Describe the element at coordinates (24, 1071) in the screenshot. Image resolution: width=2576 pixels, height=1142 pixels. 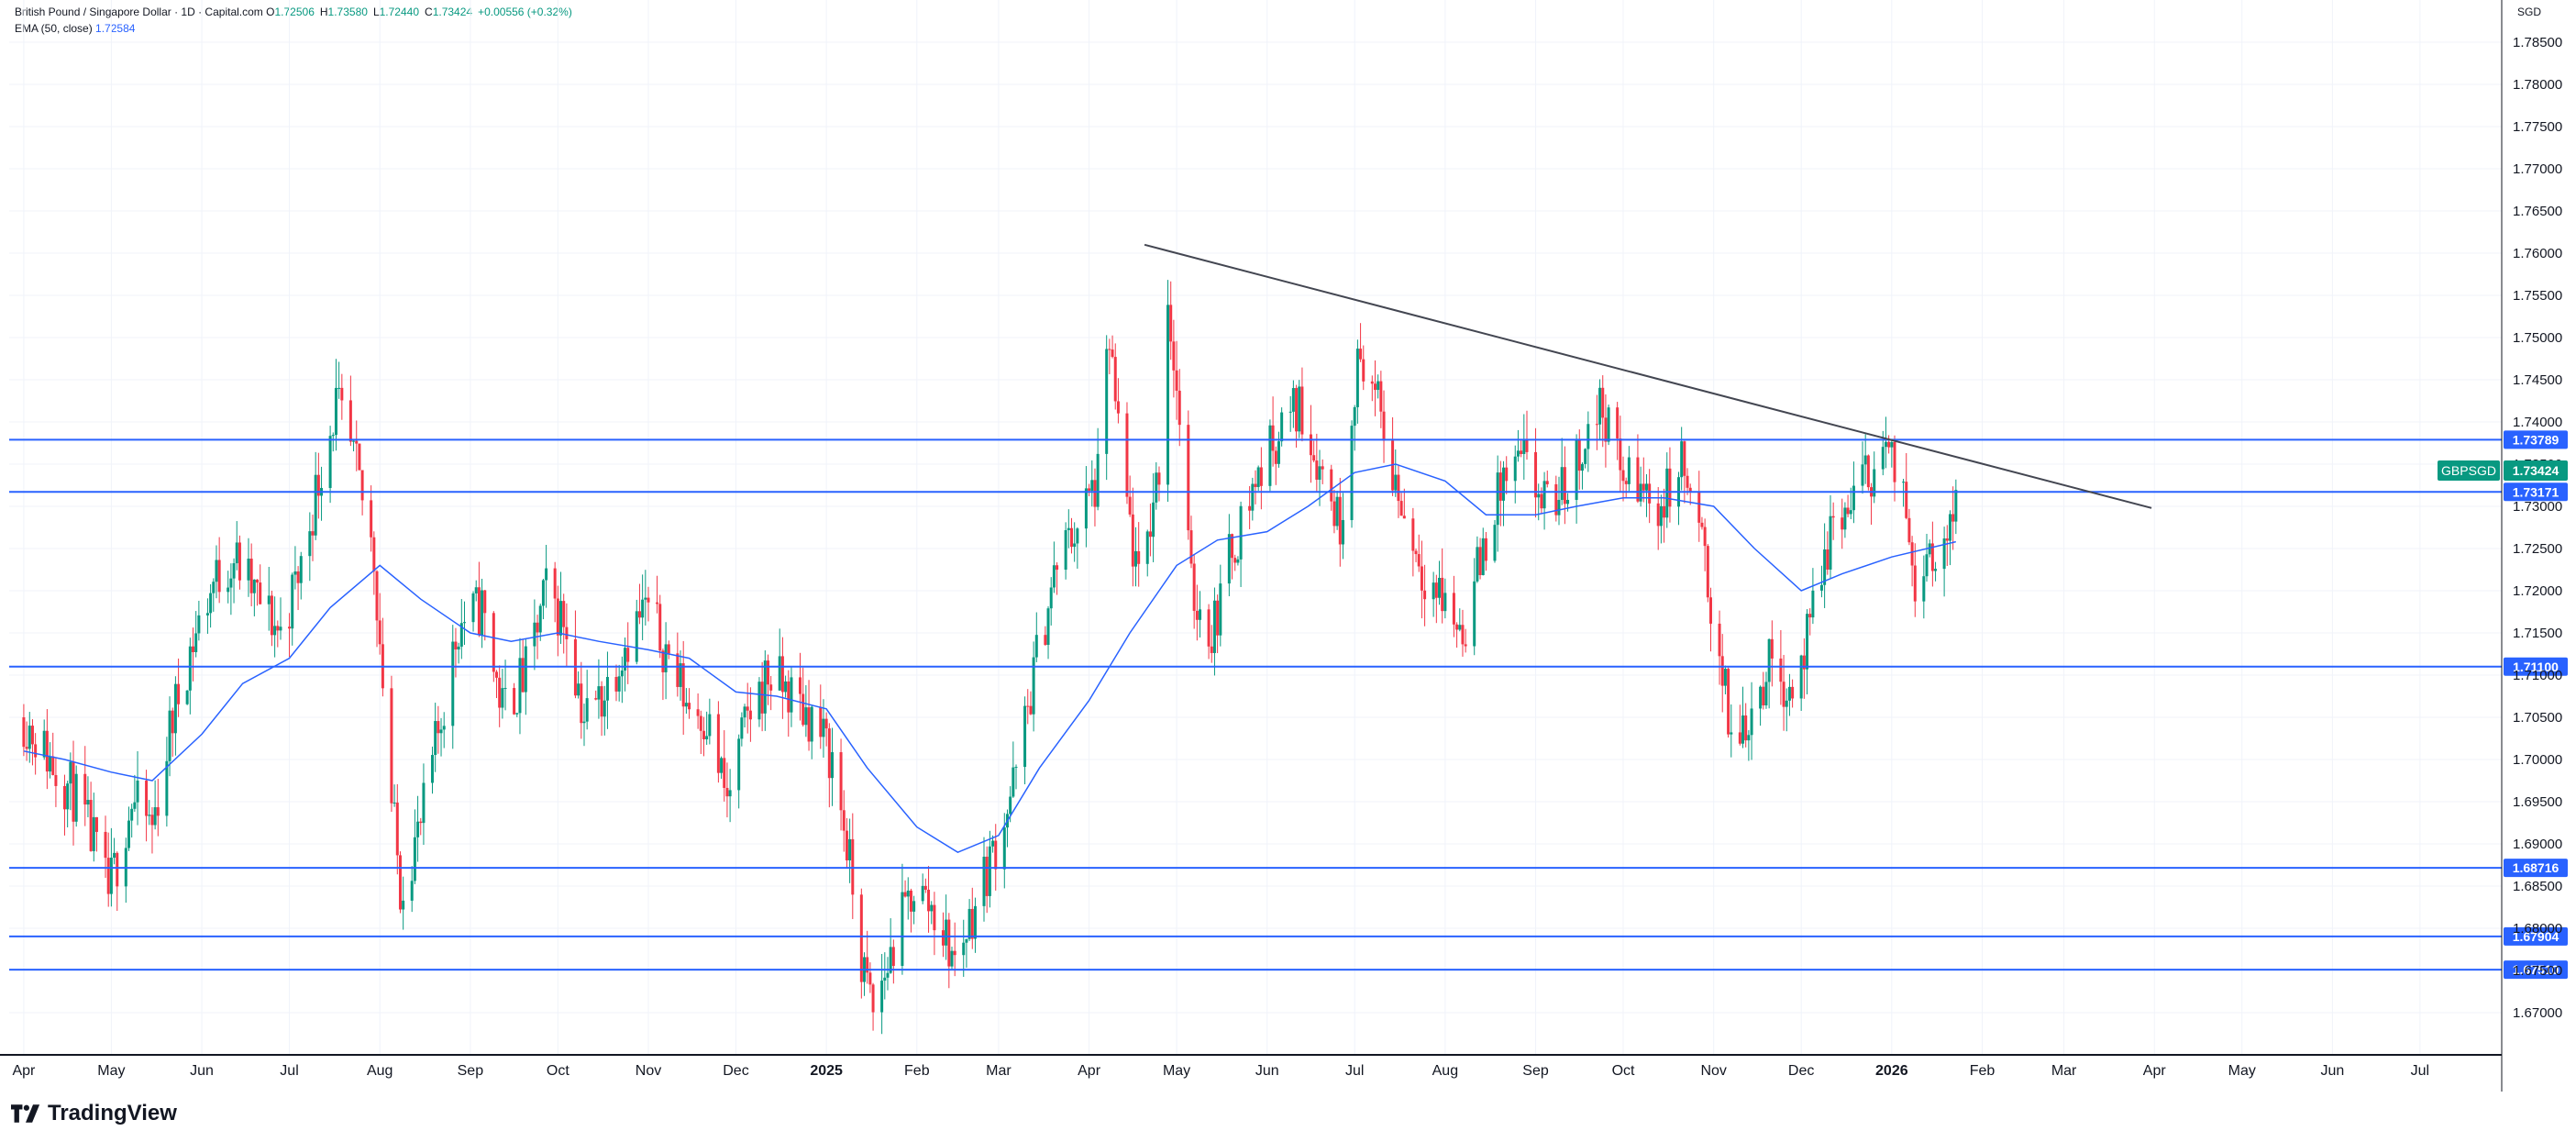
I see `x-tick-label: Apr` at that location.